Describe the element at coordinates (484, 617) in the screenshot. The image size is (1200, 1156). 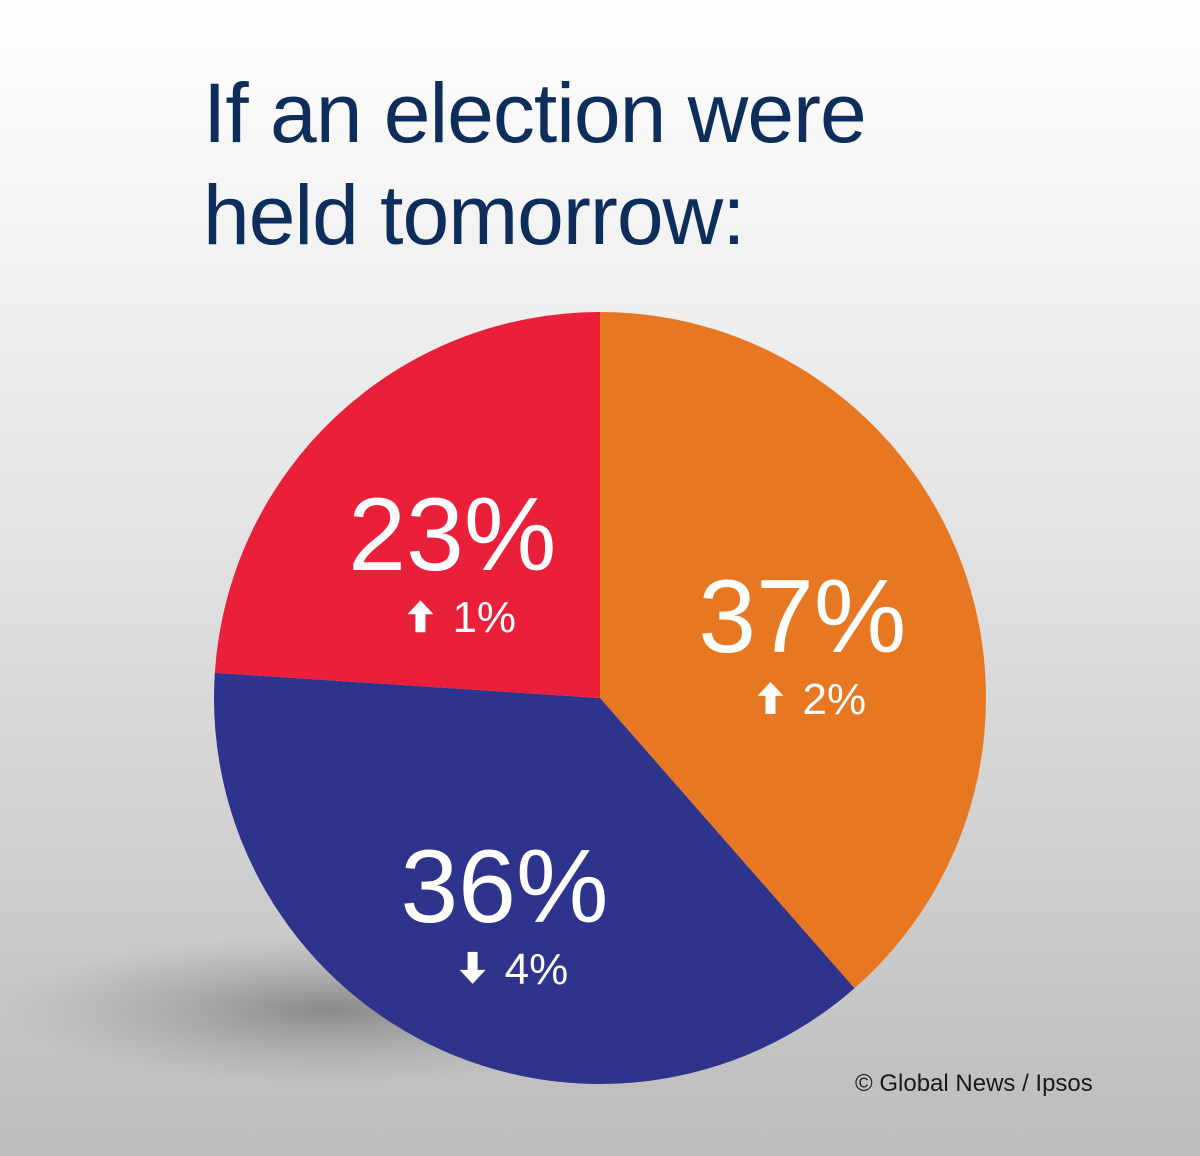
I see `change-label: 1%` at that location.